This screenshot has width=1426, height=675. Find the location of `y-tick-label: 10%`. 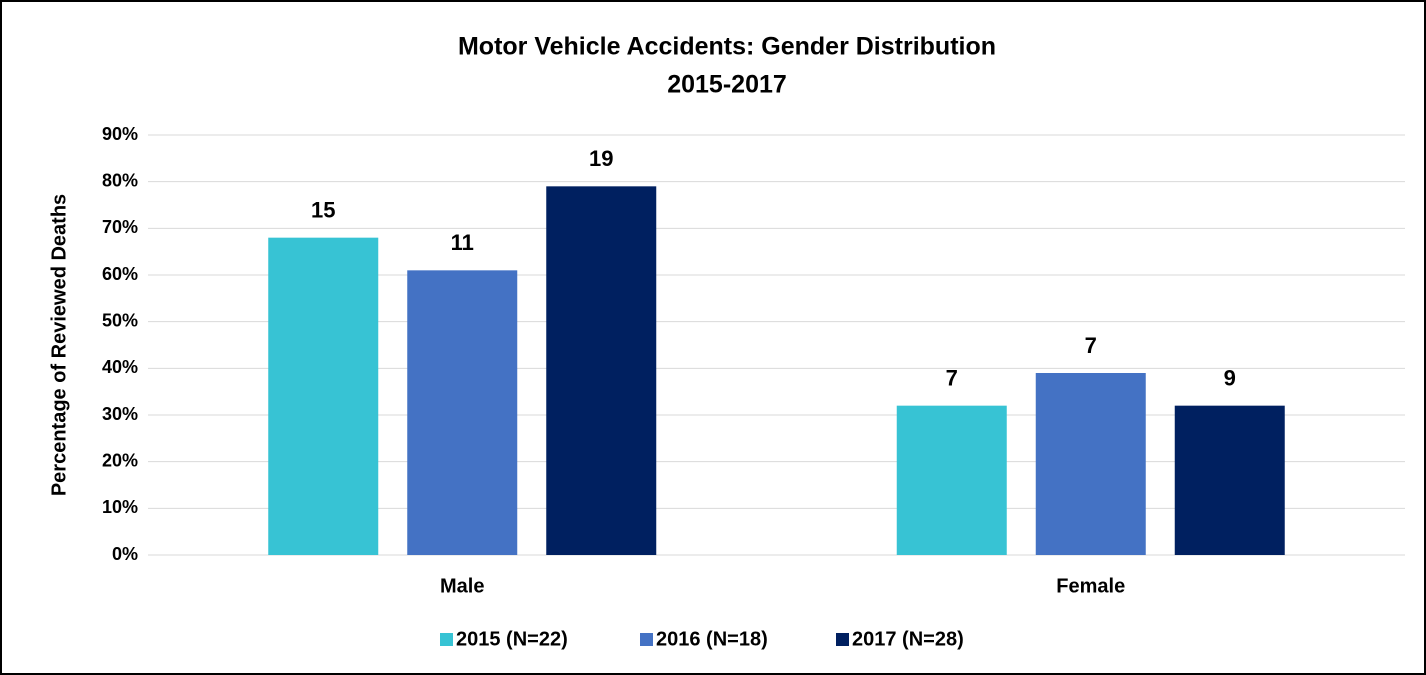

y-tick-label: 10% is located at coordinates (120, 507).